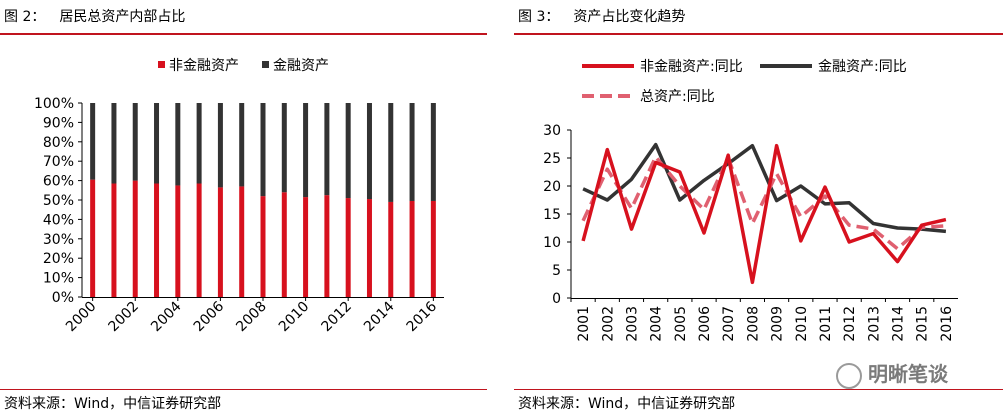 Image resolution: width=1003 pixels, height=418 pixels. I want to click on bar-non-financial-2008, so click(263, 246).